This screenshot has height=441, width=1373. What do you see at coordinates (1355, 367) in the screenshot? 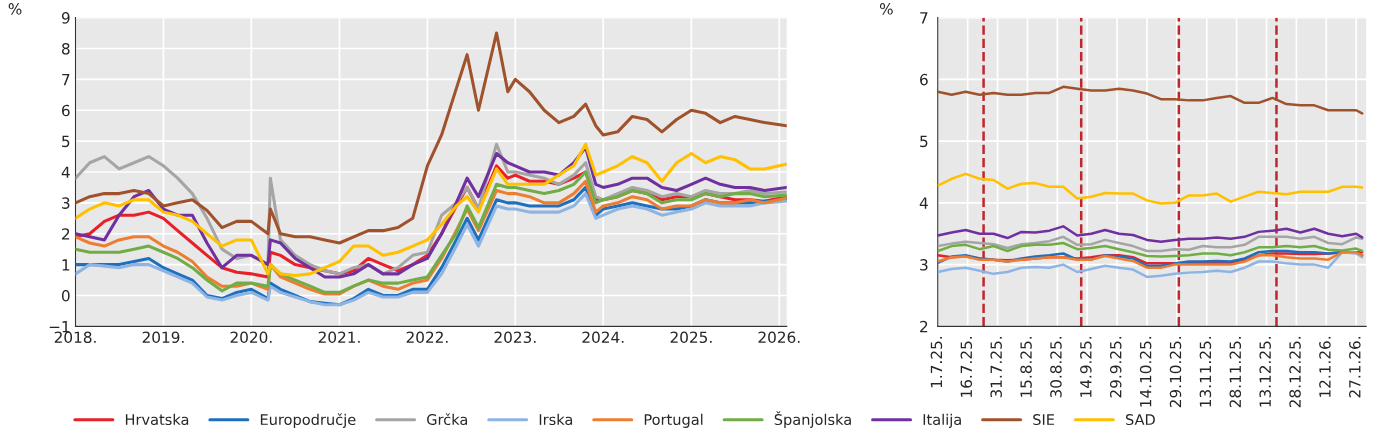
I see `x-tick-label: 27.1.26.` at bounding box center [1355, 367].